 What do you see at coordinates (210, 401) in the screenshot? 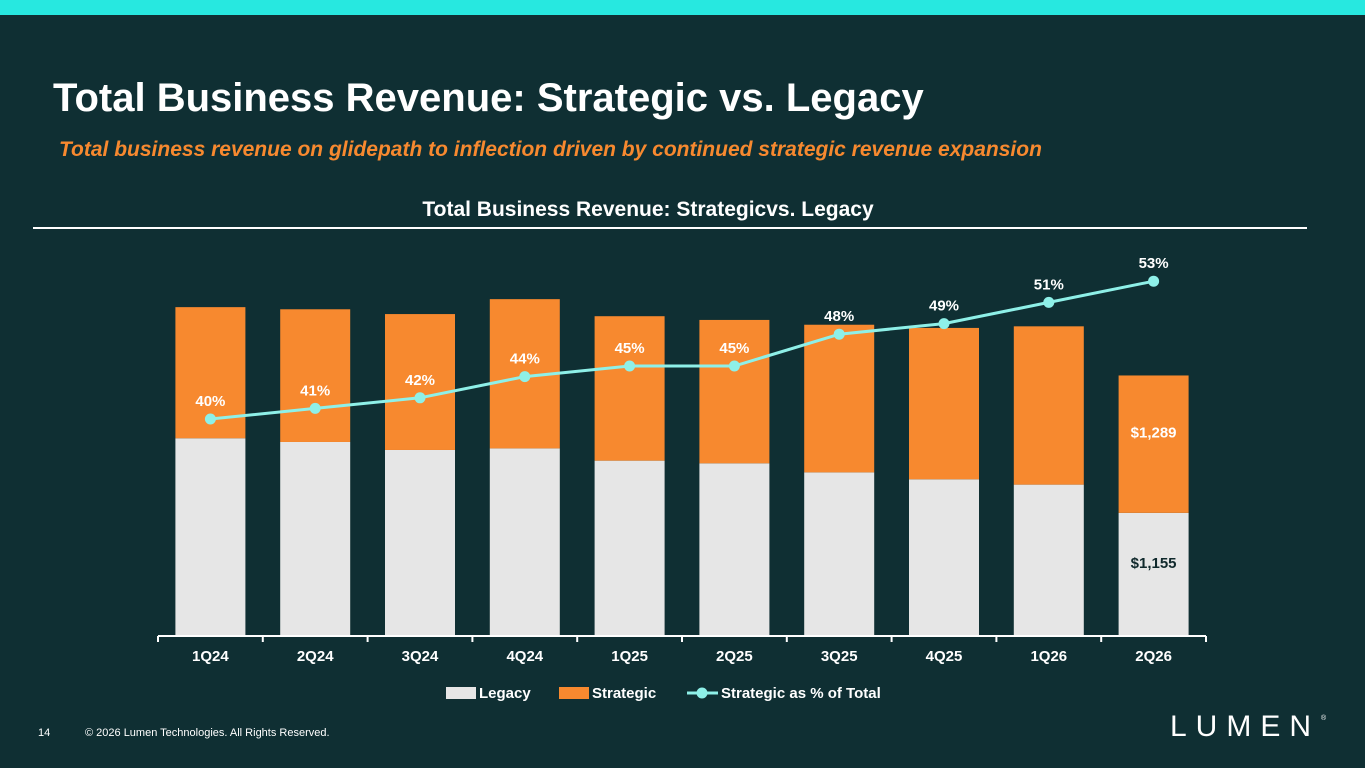
I see `data-label-pct: 40%` at bounding box center [210, 401].